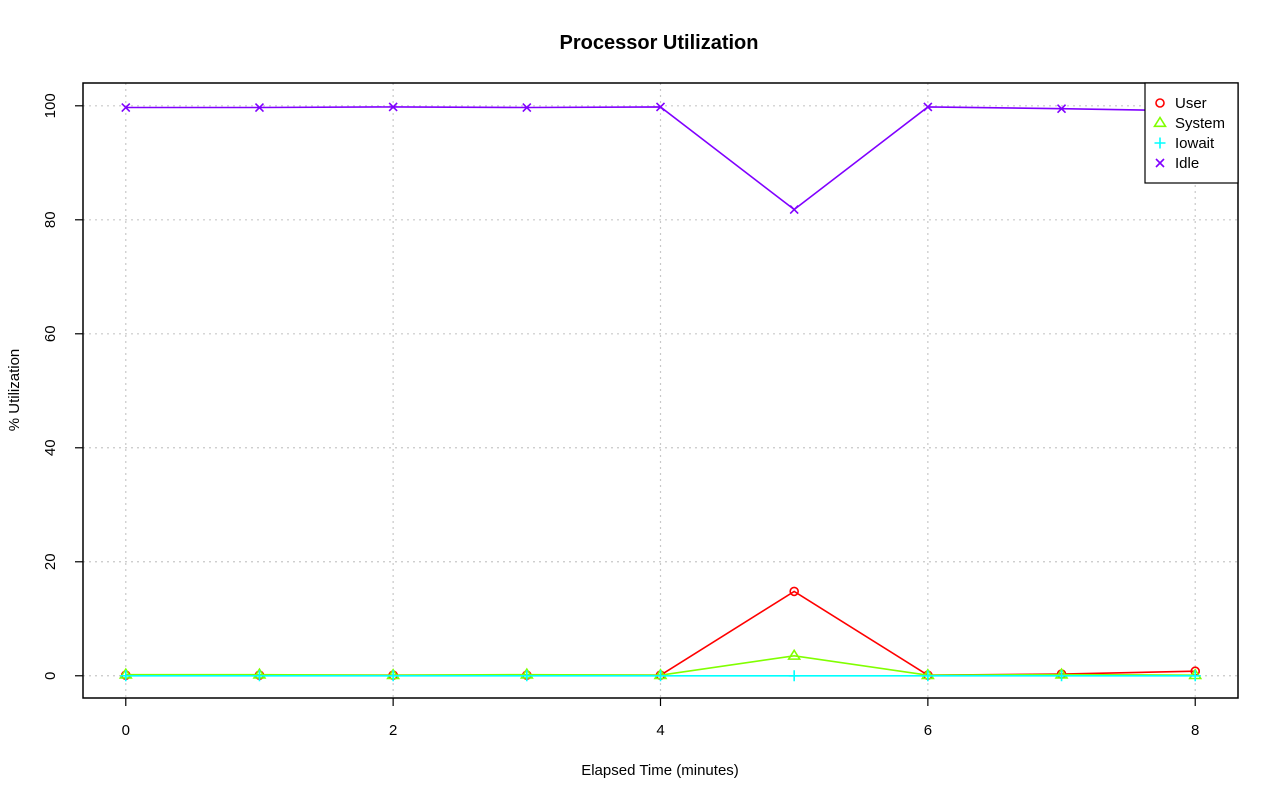  I want to click on legend-marker-idle, so click(1160, 163).